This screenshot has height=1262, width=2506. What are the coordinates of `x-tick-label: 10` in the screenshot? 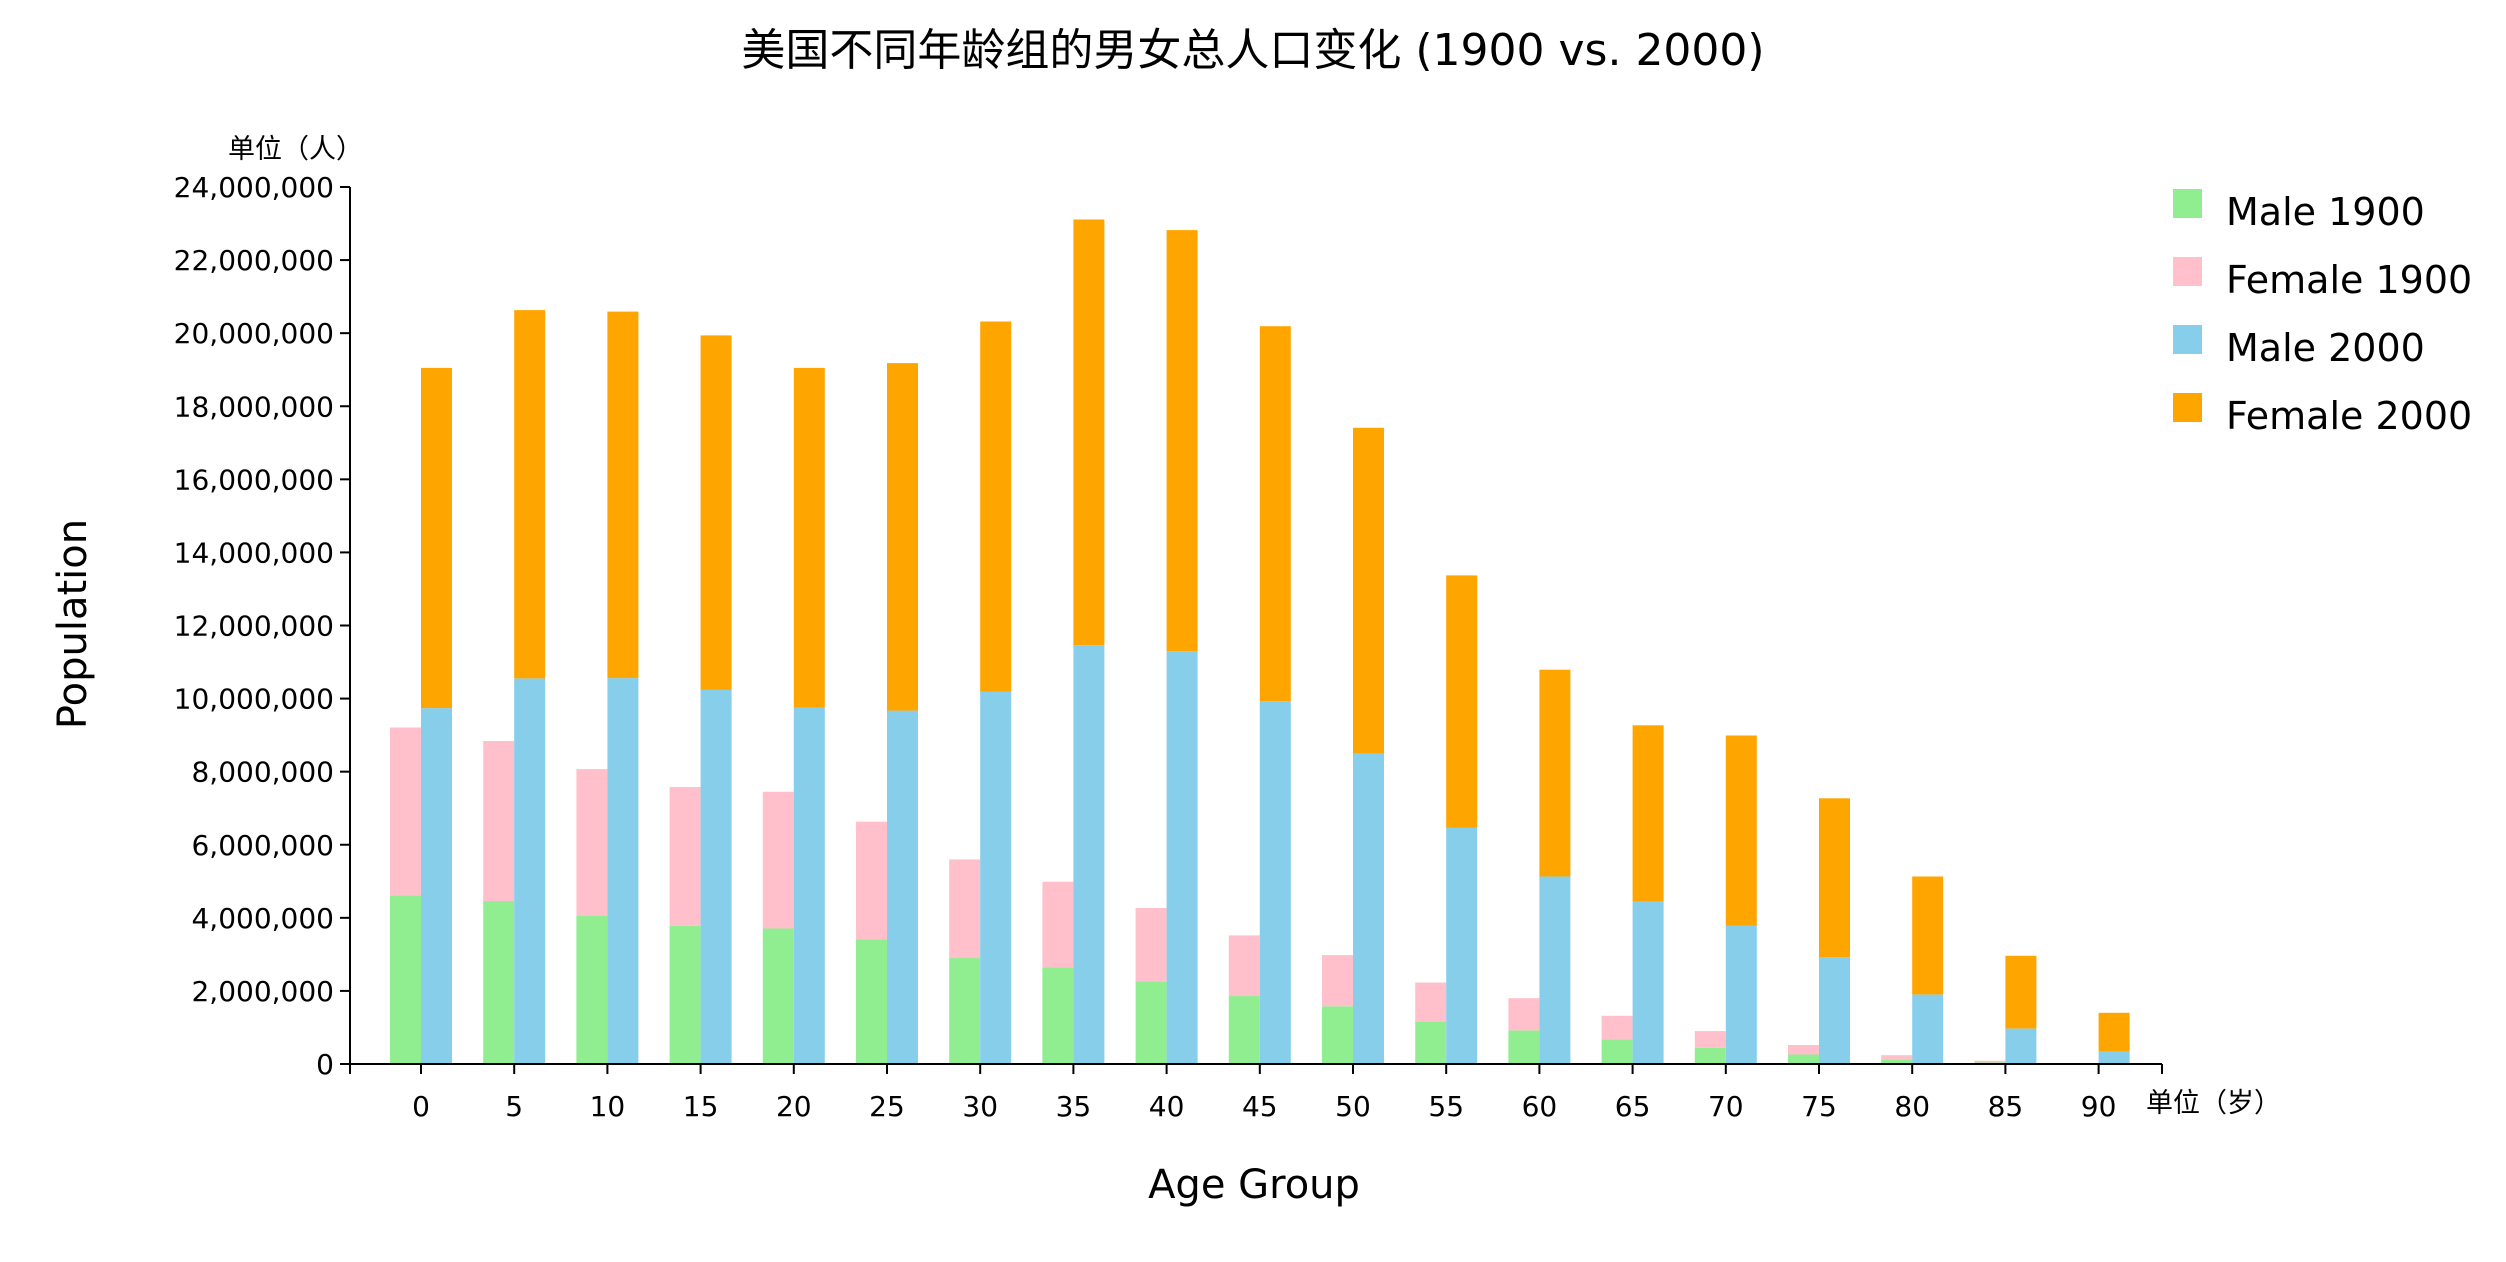 It's located at (608, 1106).